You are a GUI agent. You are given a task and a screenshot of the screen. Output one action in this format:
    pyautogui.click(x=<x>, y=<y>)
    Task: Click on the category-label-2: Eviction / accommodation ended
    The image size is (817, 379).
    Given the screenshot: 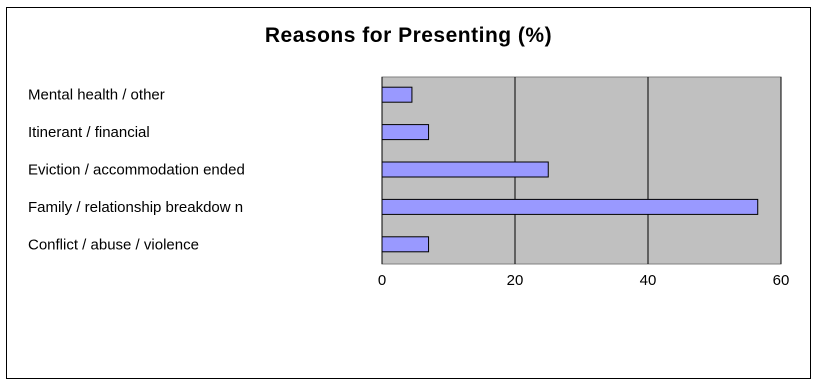 What is the action you would take?
    pyautogui.click(x=136, y=170)
    